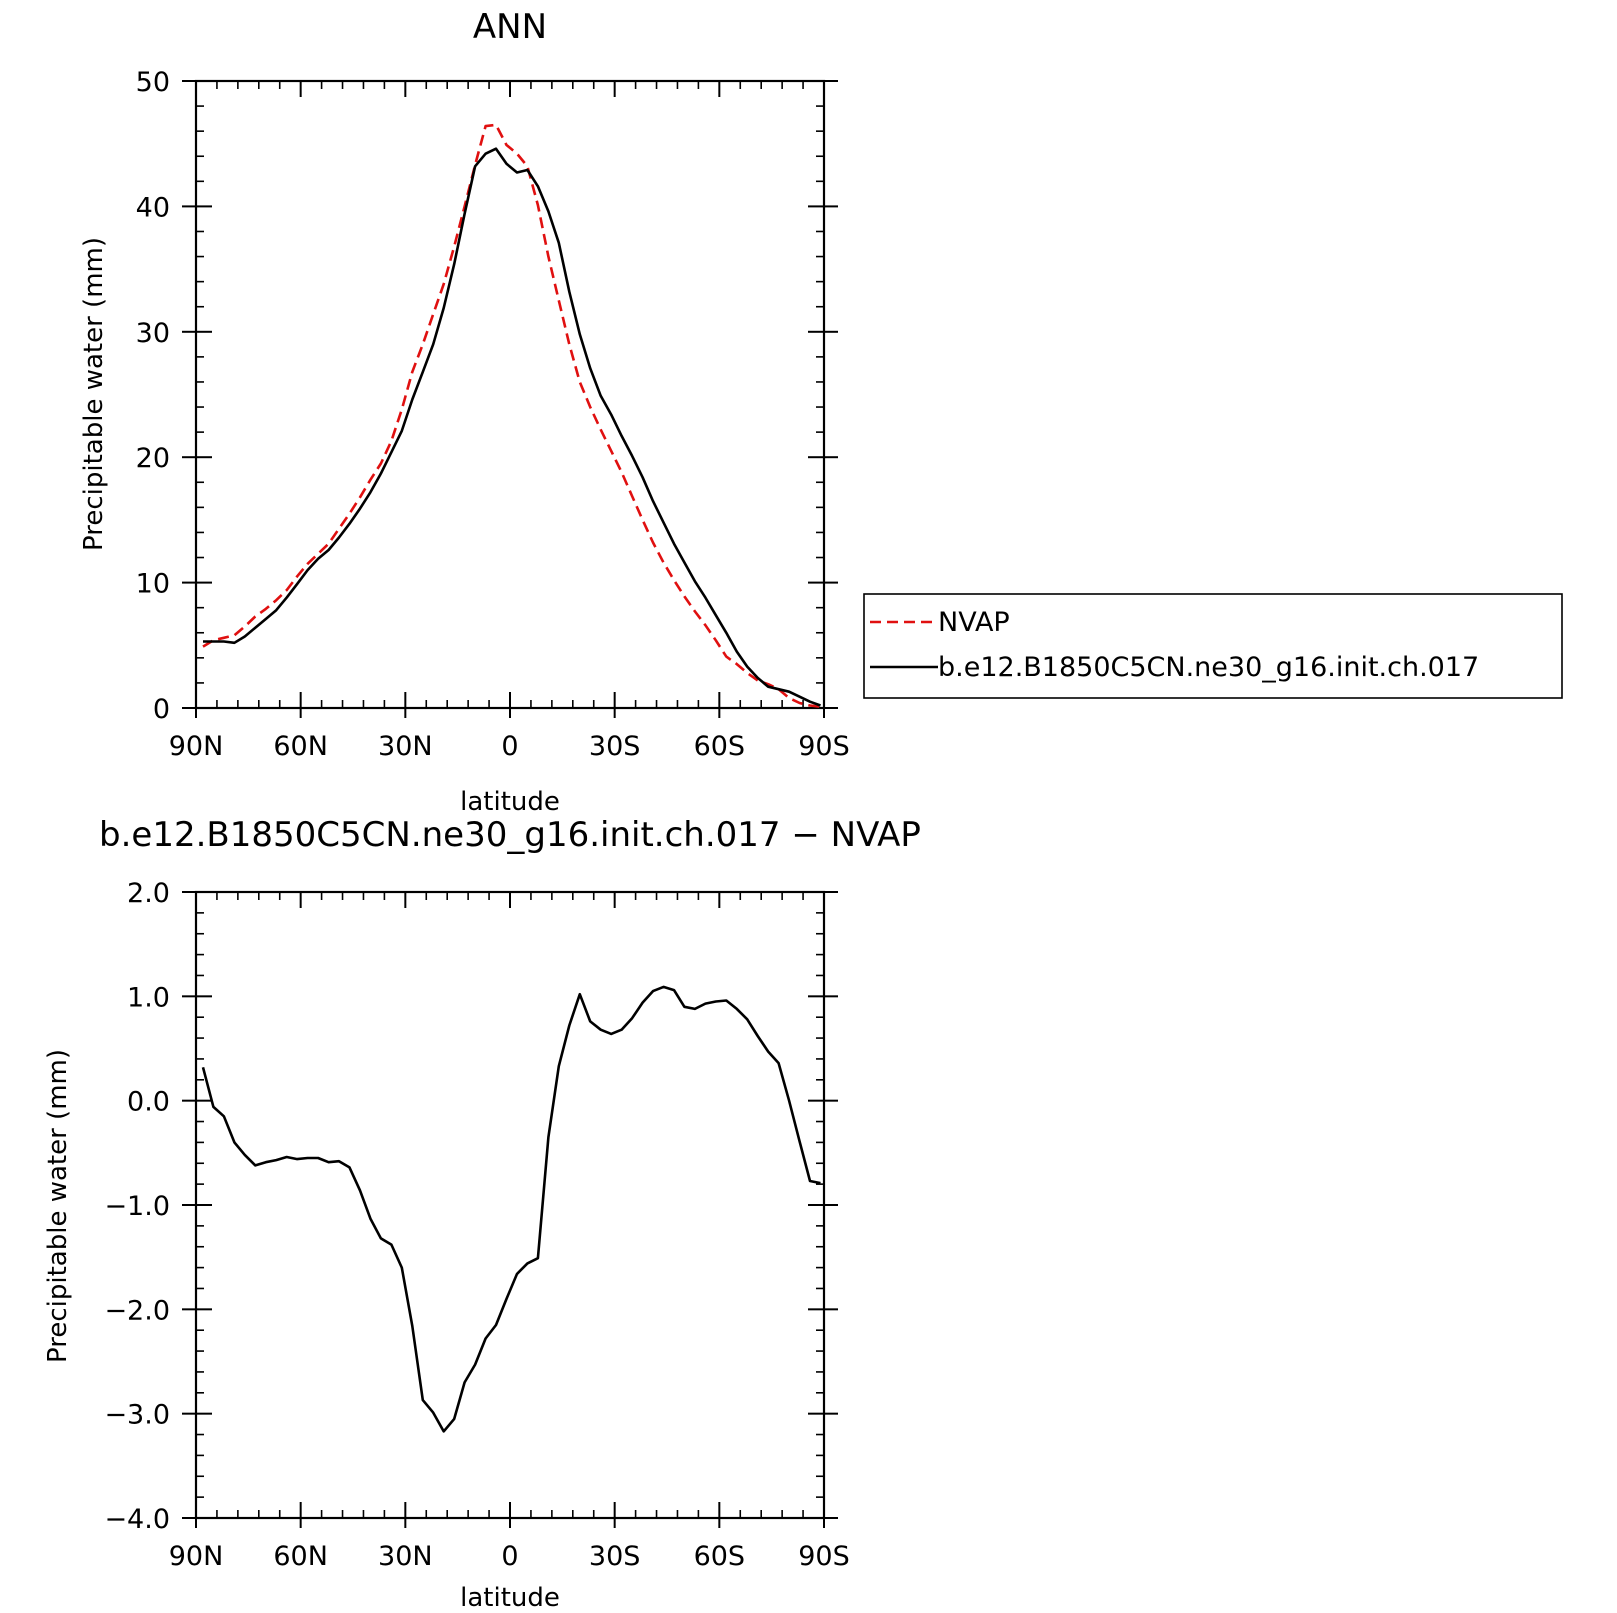 The height and width of the screenshot is (1613, 1617). Describe the element at coordinates (405, 1556) in the screenshot. I see `bottom-x-tick-label: 30N` at that location.